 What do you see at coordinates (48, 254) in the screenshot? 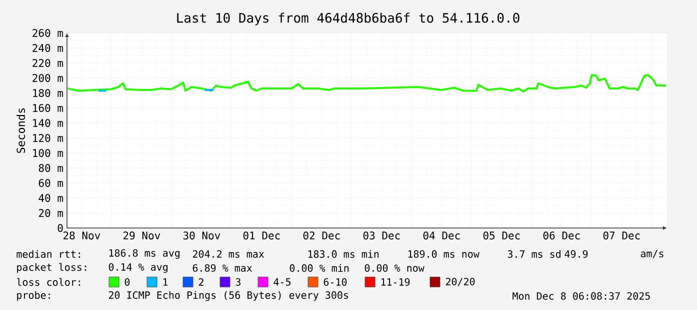
I see `text: median rtt:` at bounding box center [48, 254].